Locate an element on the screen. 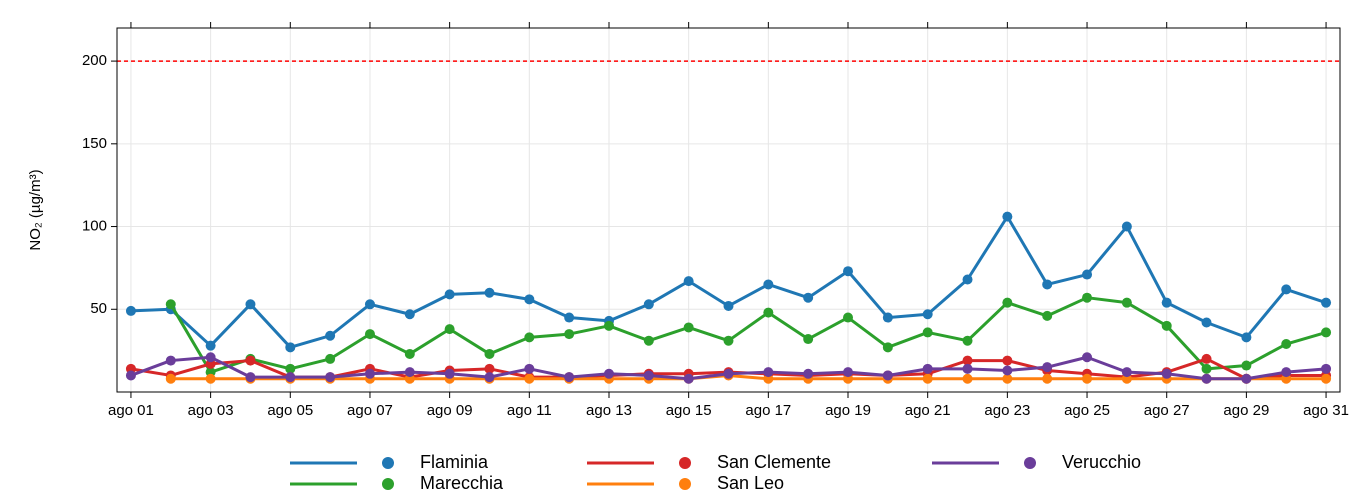 Image resolution: width=1354 pixels, height=498 pixels. y-tick-label: 100 is located at coordinates (94, 226).